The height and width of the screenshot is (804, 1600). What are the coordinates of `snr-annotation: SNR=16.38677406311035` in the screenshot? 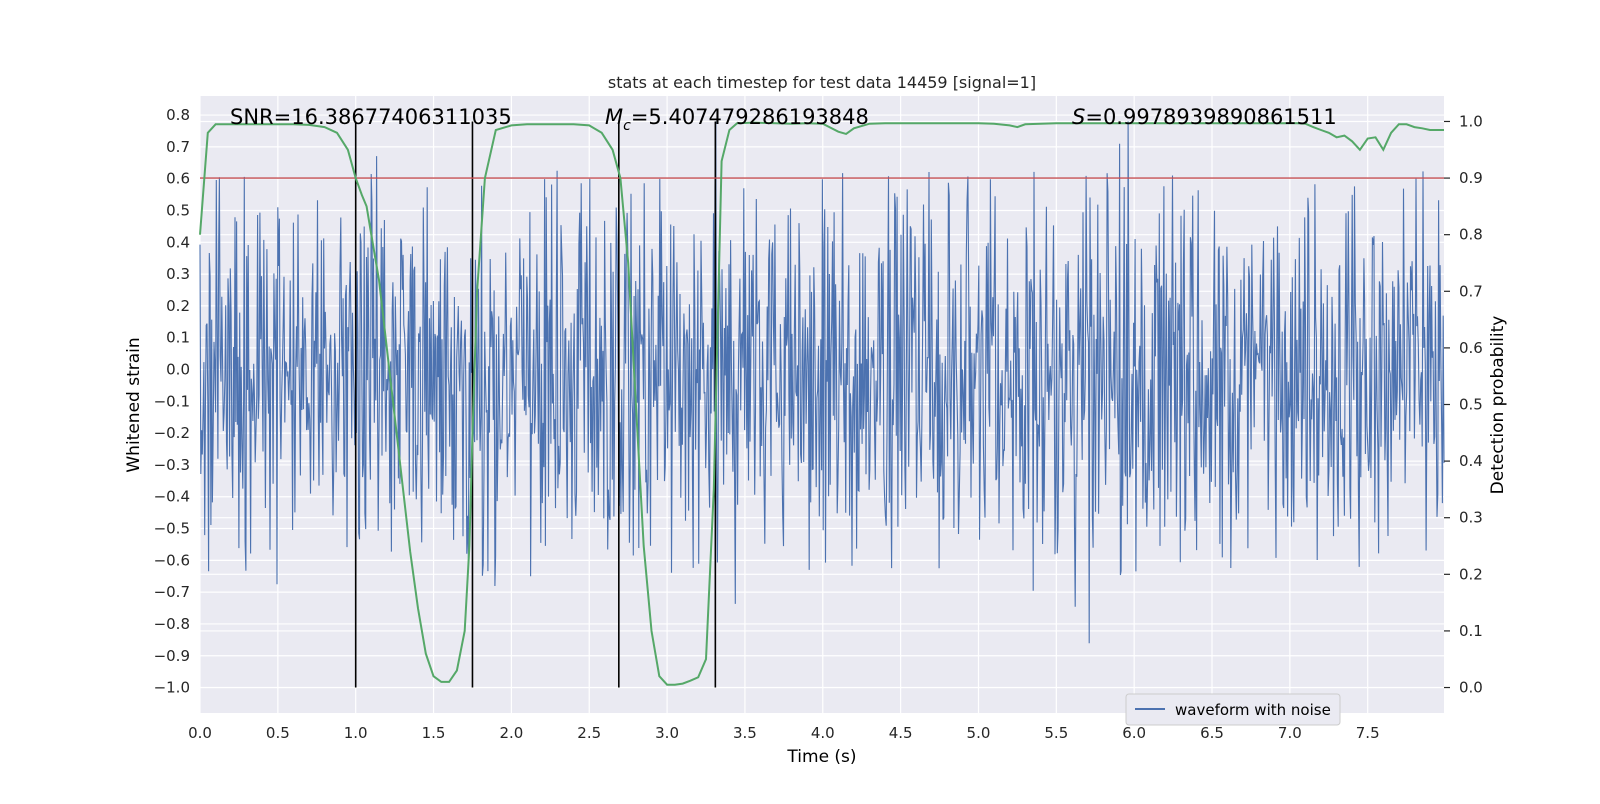 It's located at (371, 117).